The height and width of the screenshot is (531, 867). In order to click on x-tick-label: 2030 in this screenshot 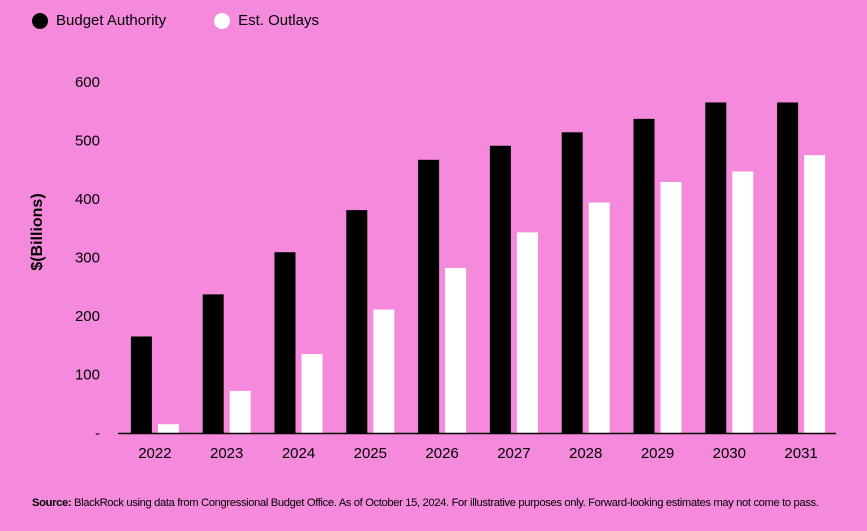, I will do `click(729, 453)`.